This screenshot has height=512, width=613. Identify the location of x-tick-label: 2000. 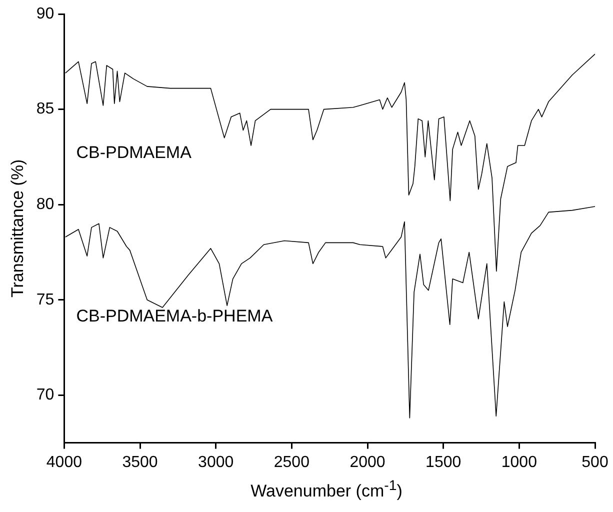
(368, 462).